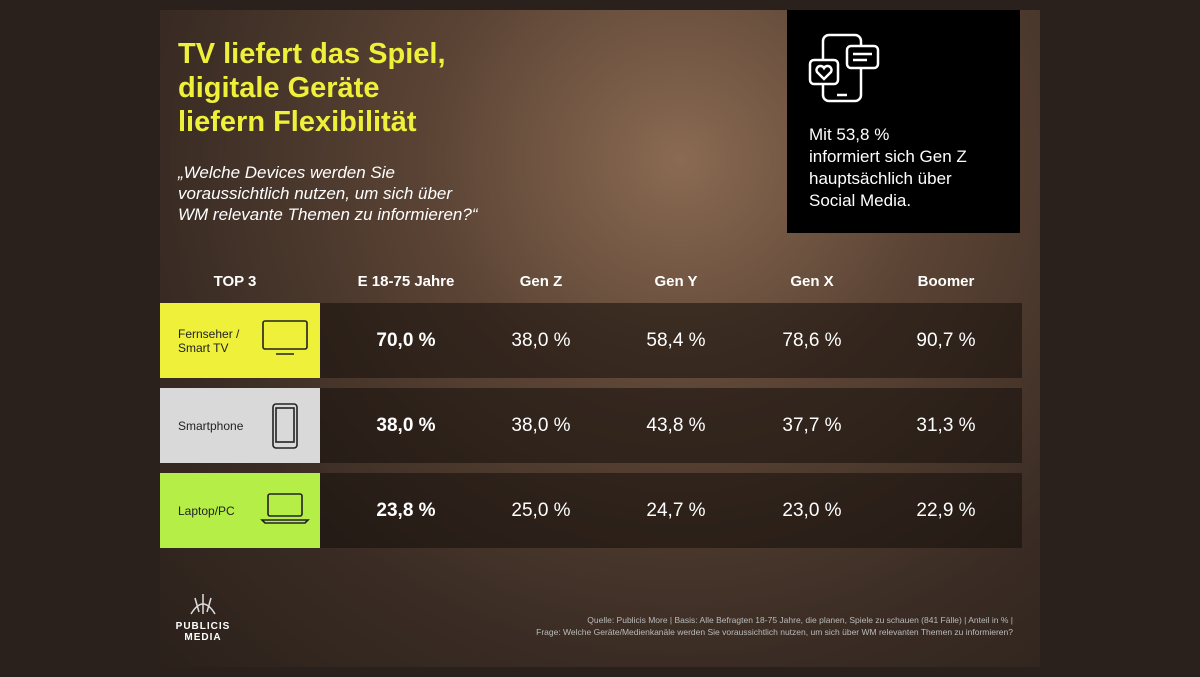  I want to click on row-label-line: Smartphone, so click(211, 425).